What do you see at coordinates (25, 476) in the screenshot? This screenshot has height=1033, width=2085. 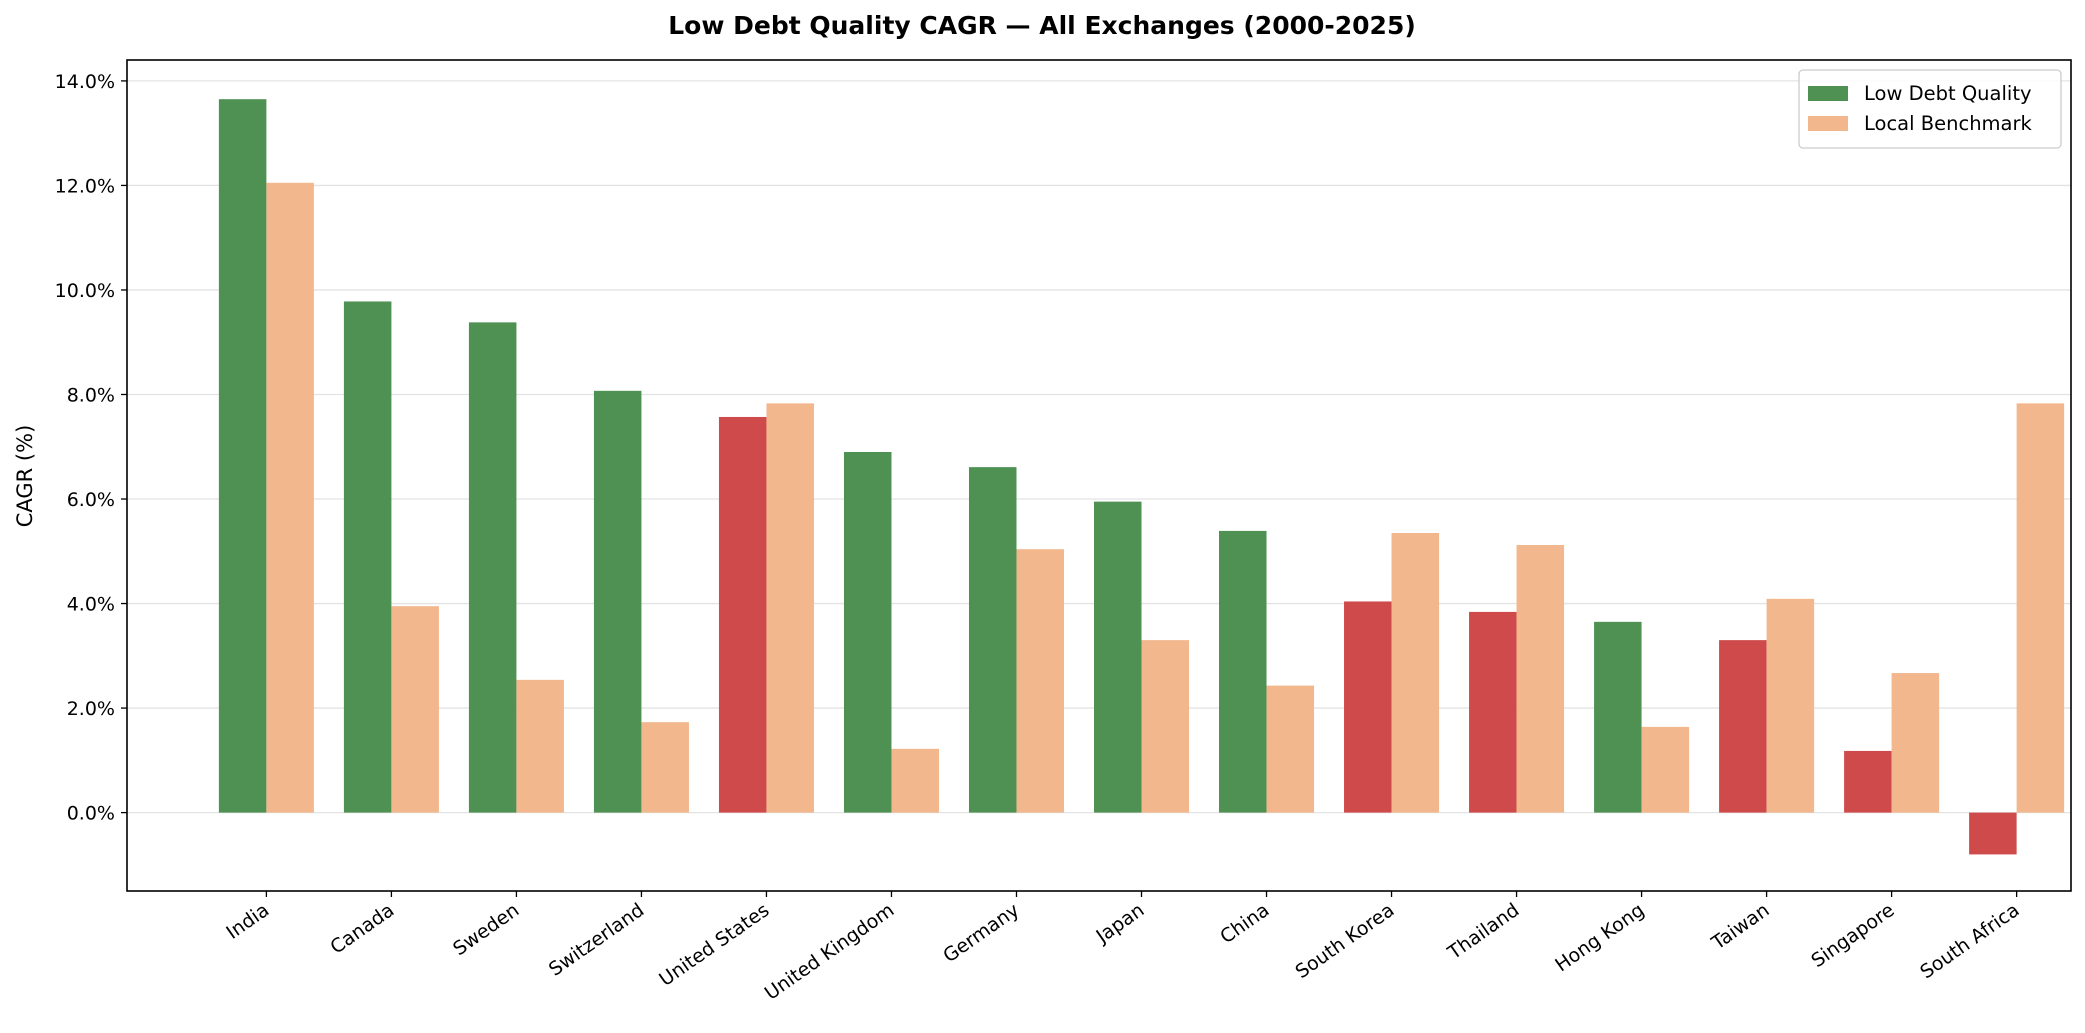 I see `y-axis-label: CAGR (%)` at bounding box center [25, 476].